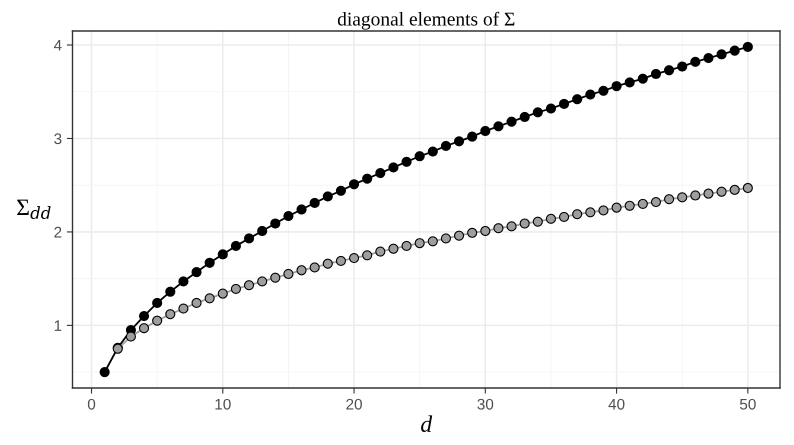 Image resolution: width=794 pixels, height=445 pixels. Describe the element at coordinates (485, 404) in the screenshot. I see `x-tick-label: 30` at that location.